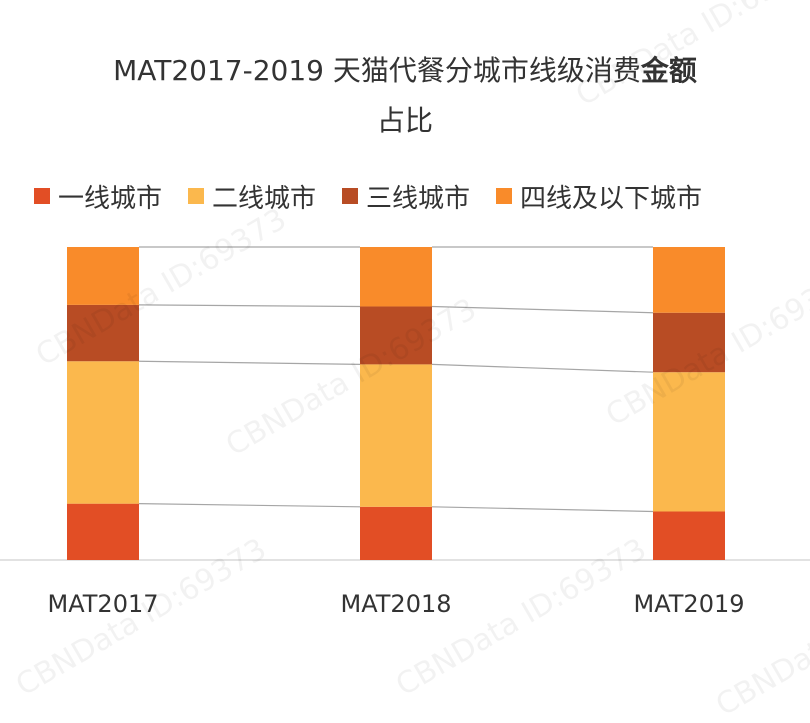  I want to click on x-tick-label: MAT2018, so click(396, 604).